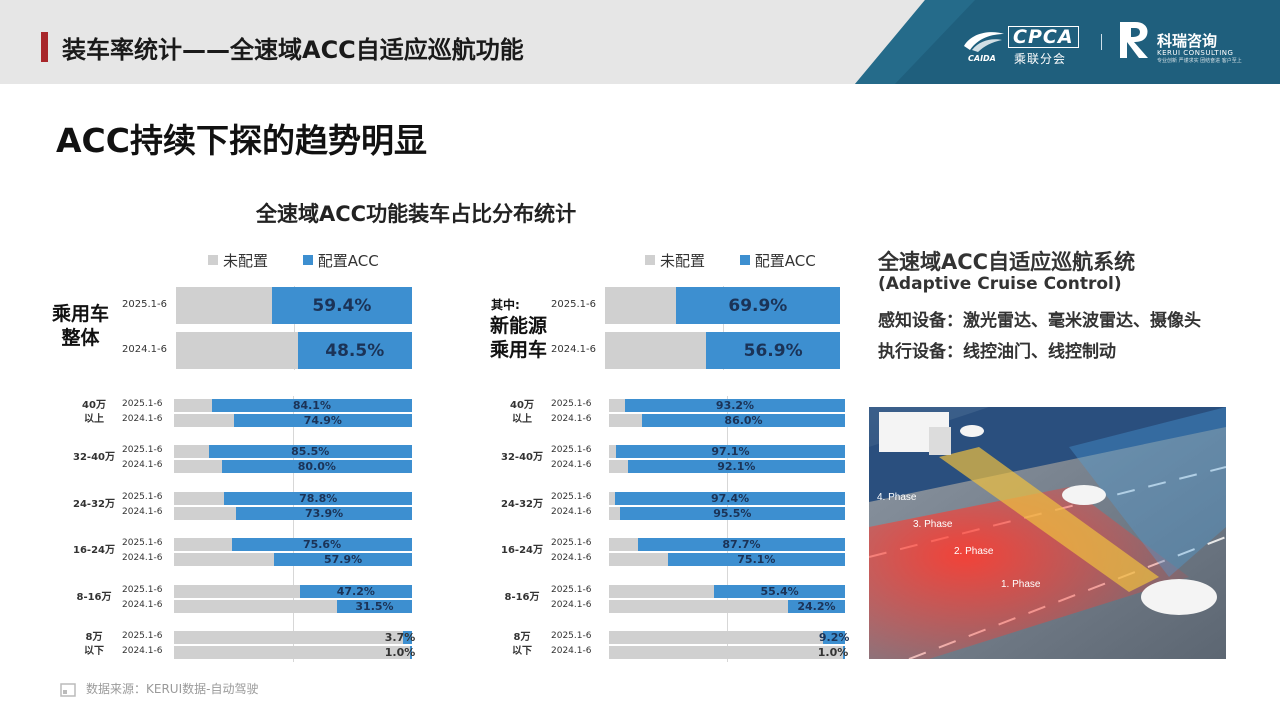  Describe the element at coordinates (732, 513) in the screenshot. I see `bar-value-label: 95.5%` at that location.